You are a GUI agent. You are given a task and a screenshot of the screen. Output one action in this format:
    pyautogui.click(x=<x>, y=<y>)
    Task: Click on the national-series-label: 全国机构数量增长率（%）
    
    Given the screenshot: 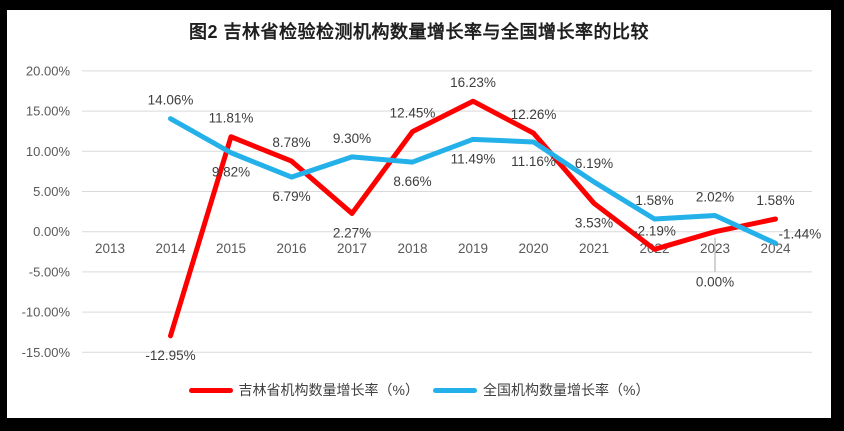 What is the action you would take?
    pyautogui.click(x=566, y=390)
    